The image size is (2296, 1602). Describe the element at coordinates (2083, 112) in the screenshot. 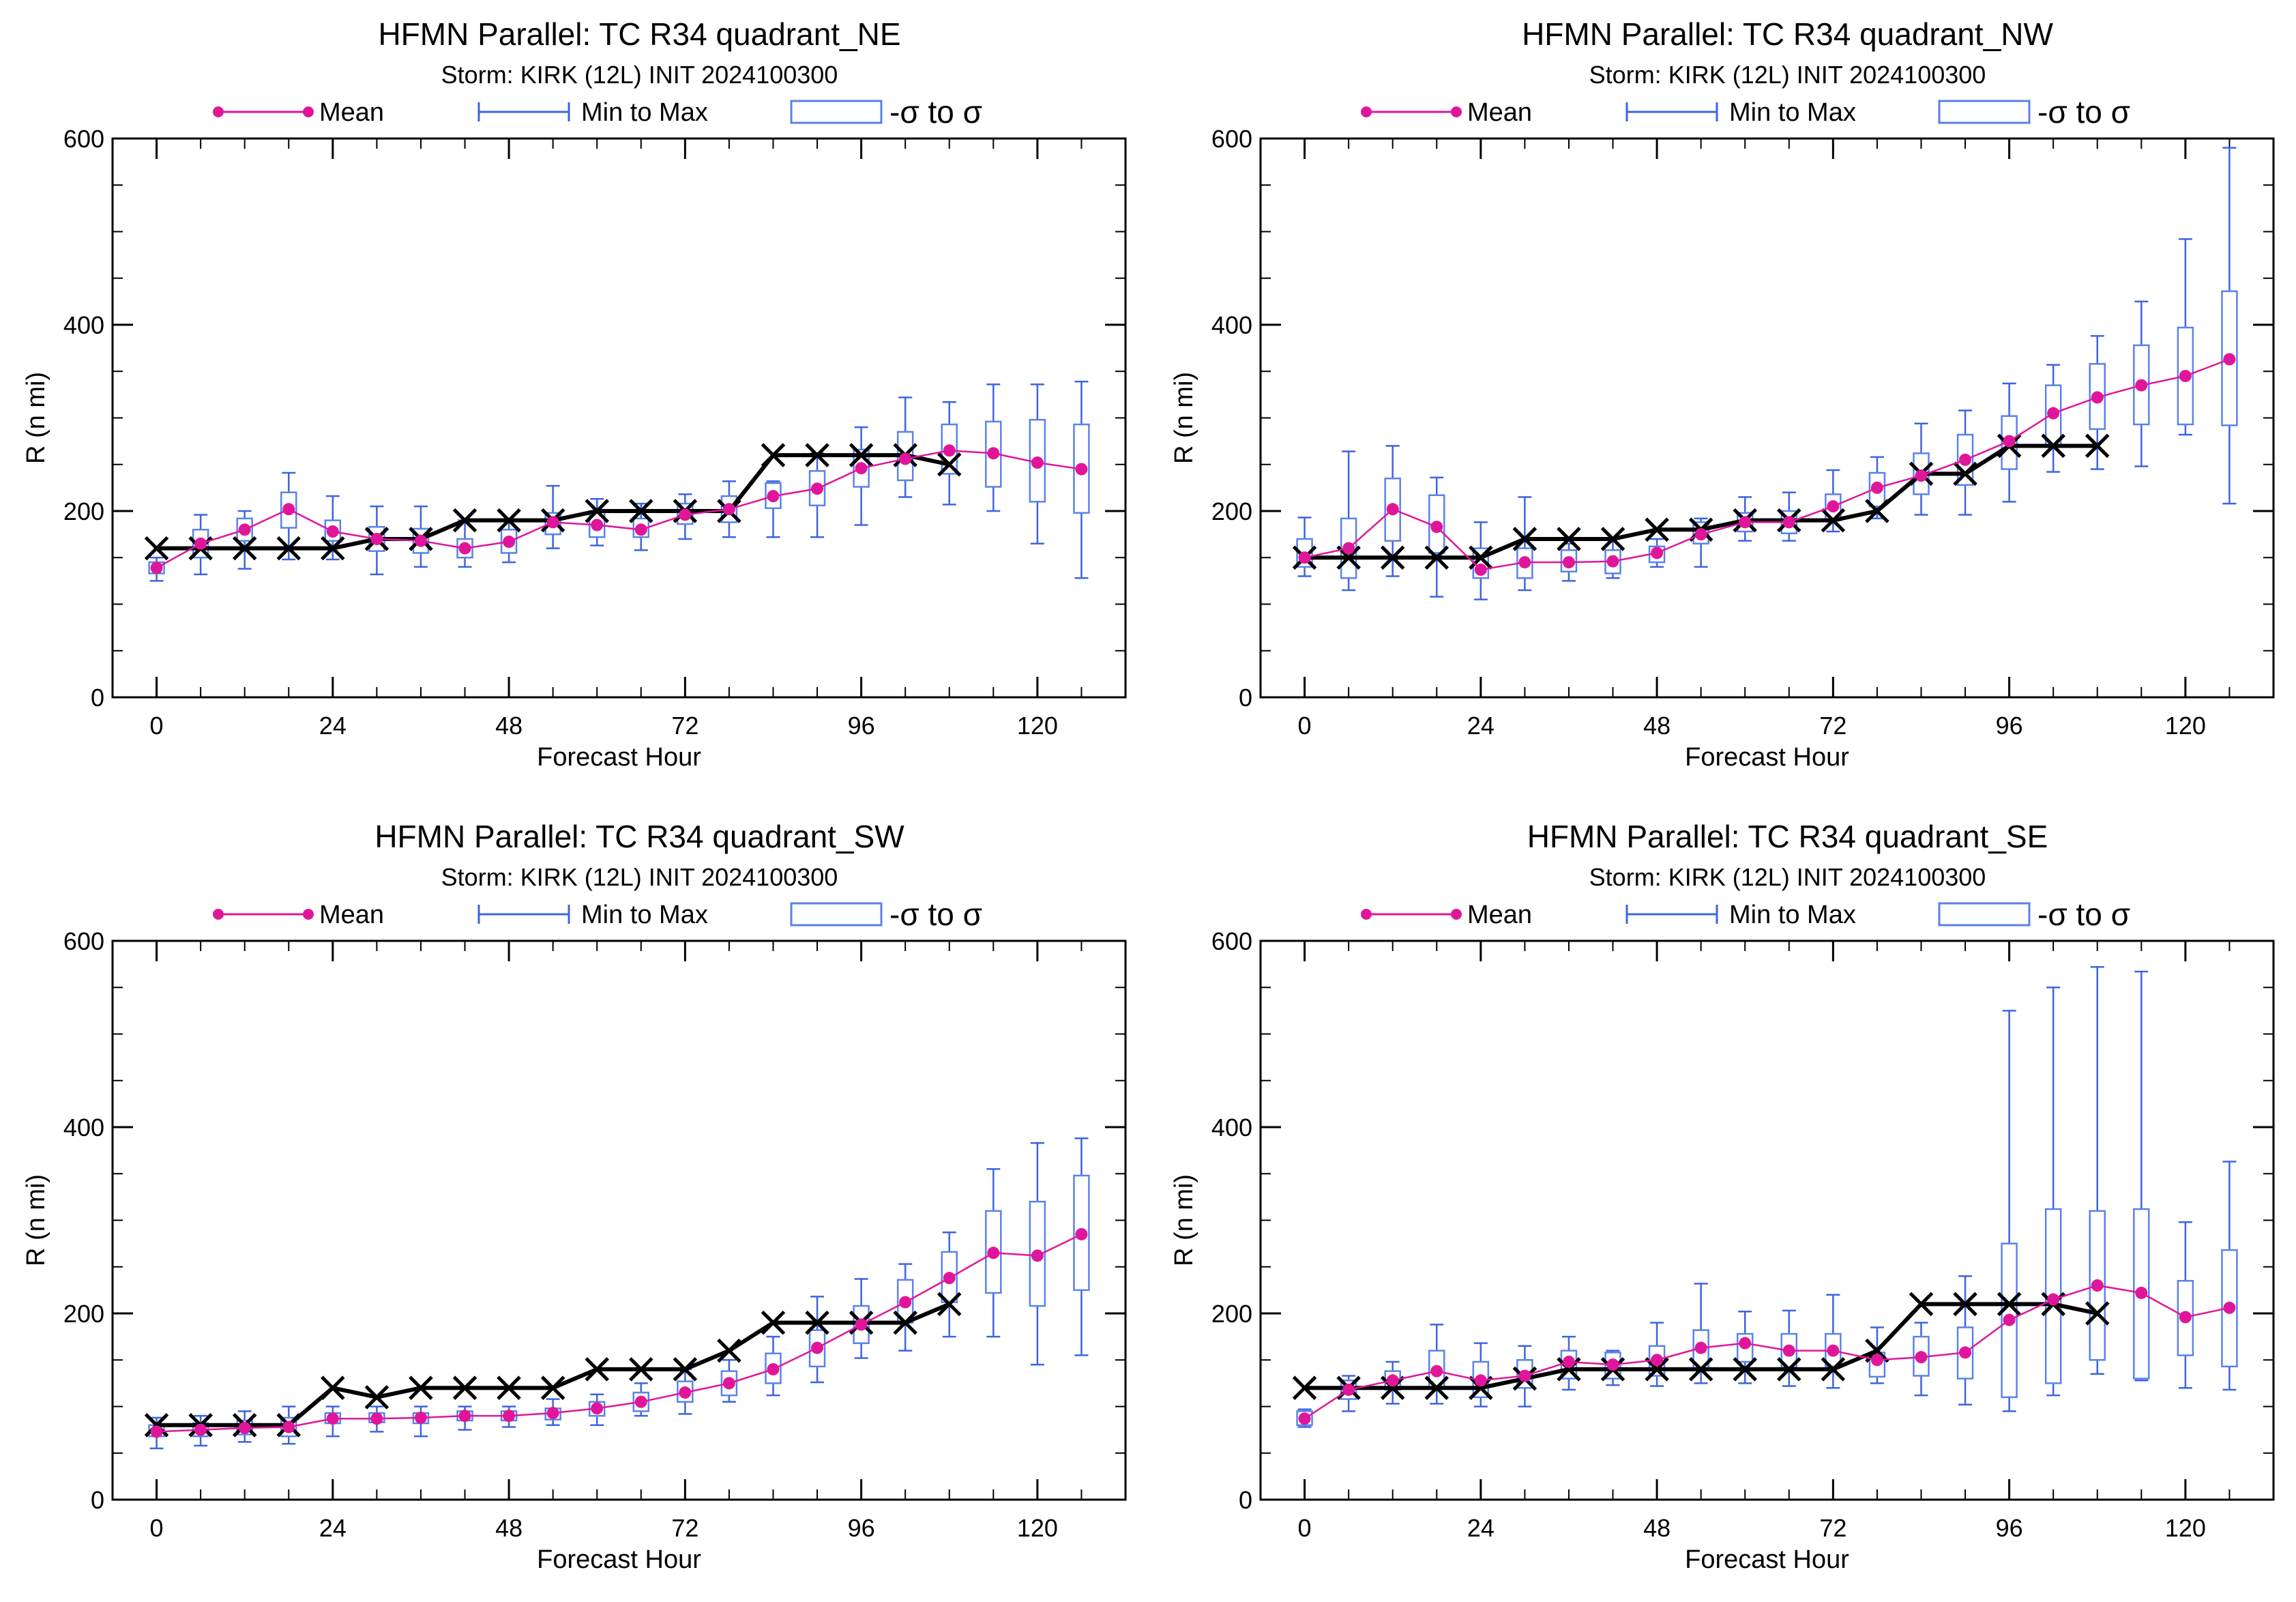

I see `legend-sigma-label: -σ to σ` at that location.